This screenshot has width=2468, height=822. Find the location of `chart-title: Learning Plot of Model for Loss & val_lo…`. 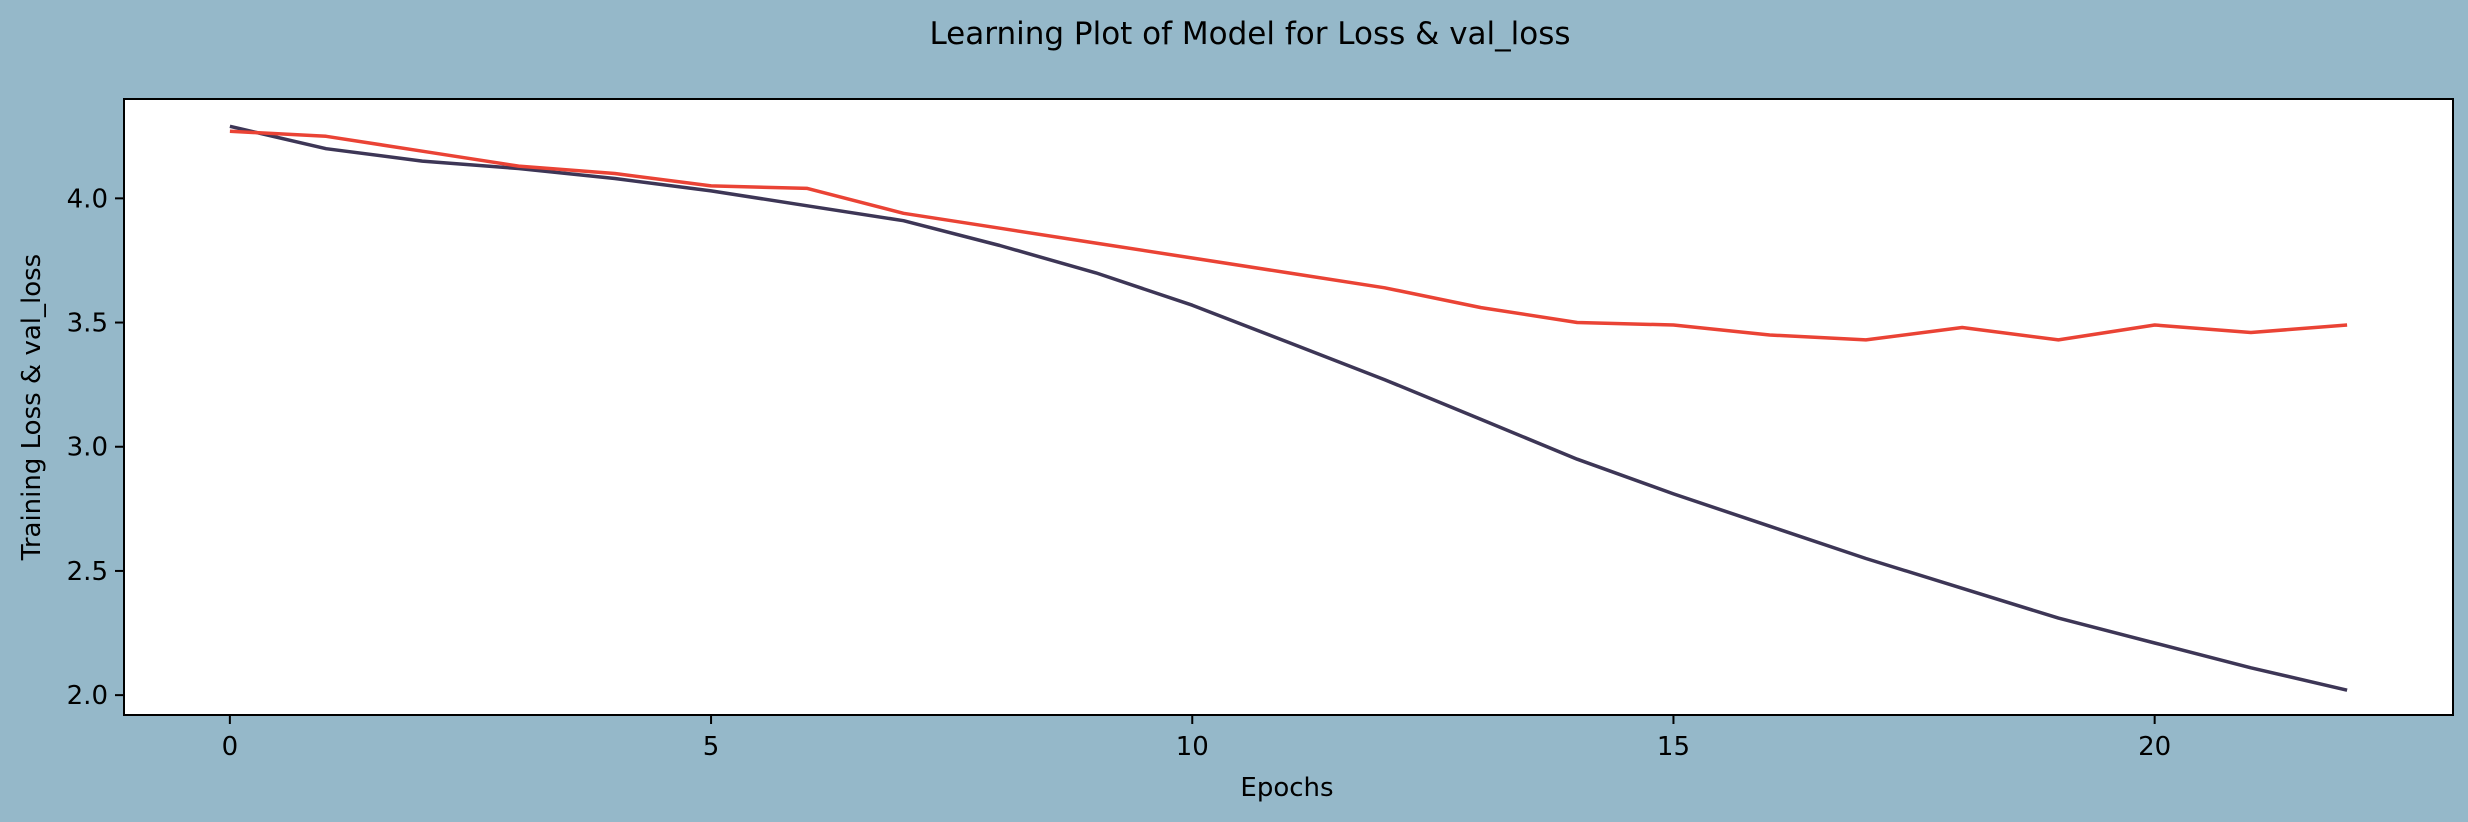

chart-title: Learning Plot of Model for Loss & val_lo… is located at coordinates (1249, 34).